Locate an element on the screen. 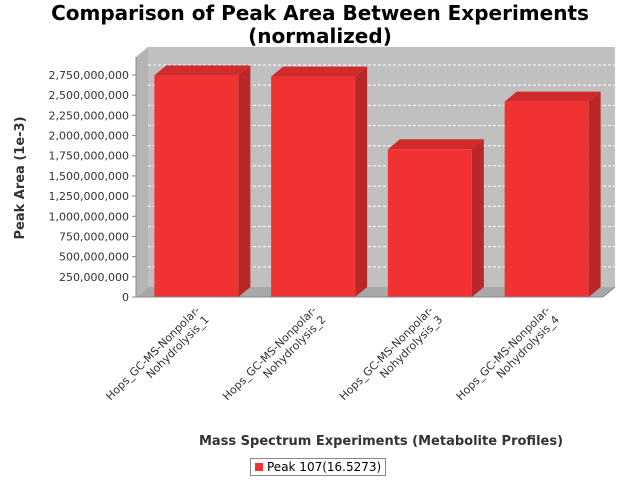 This screenshot has height=480, width=640. x-tick-label: Hops_GC-MS-Nonpolar-Nohydrolysis_1 is located at coordinates (157, 358).